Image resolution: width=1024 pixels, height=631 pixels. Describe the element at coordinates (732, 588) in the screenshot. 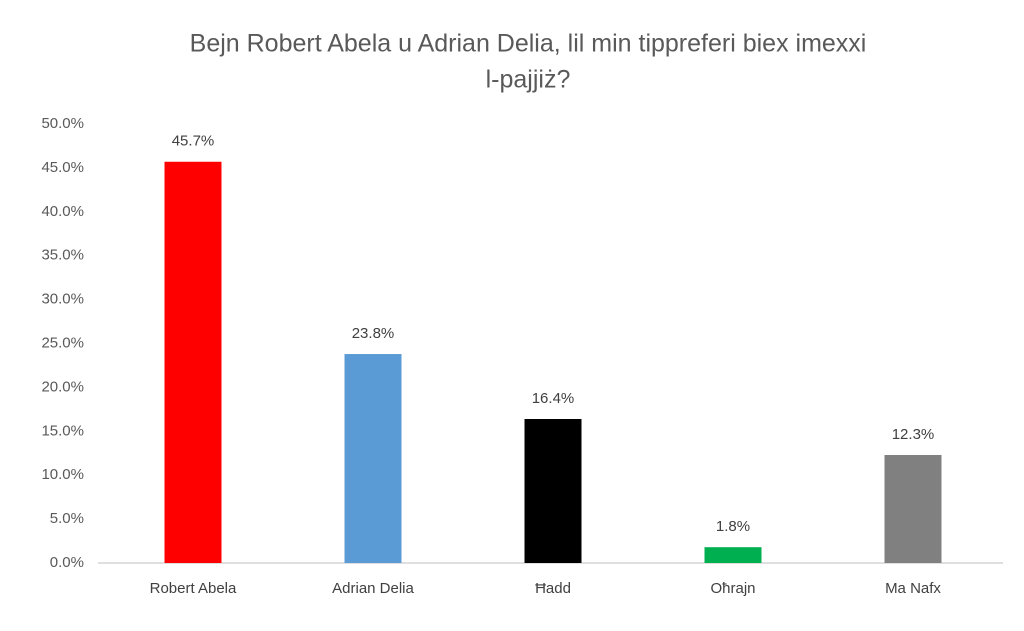

I see `x-tick-label: Oħrajn` at that location.